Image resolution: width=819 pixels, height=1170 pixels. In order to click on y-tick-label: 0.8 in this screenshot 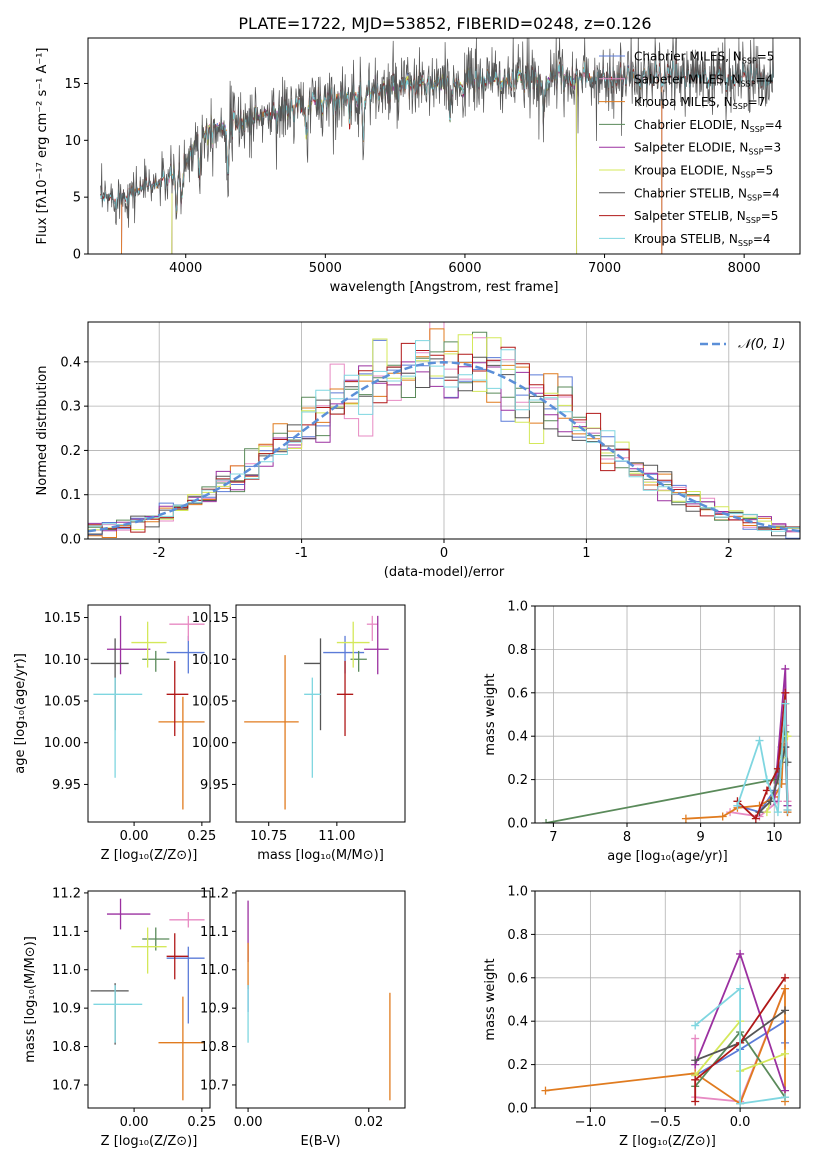, I will do `click(517, 650)`.